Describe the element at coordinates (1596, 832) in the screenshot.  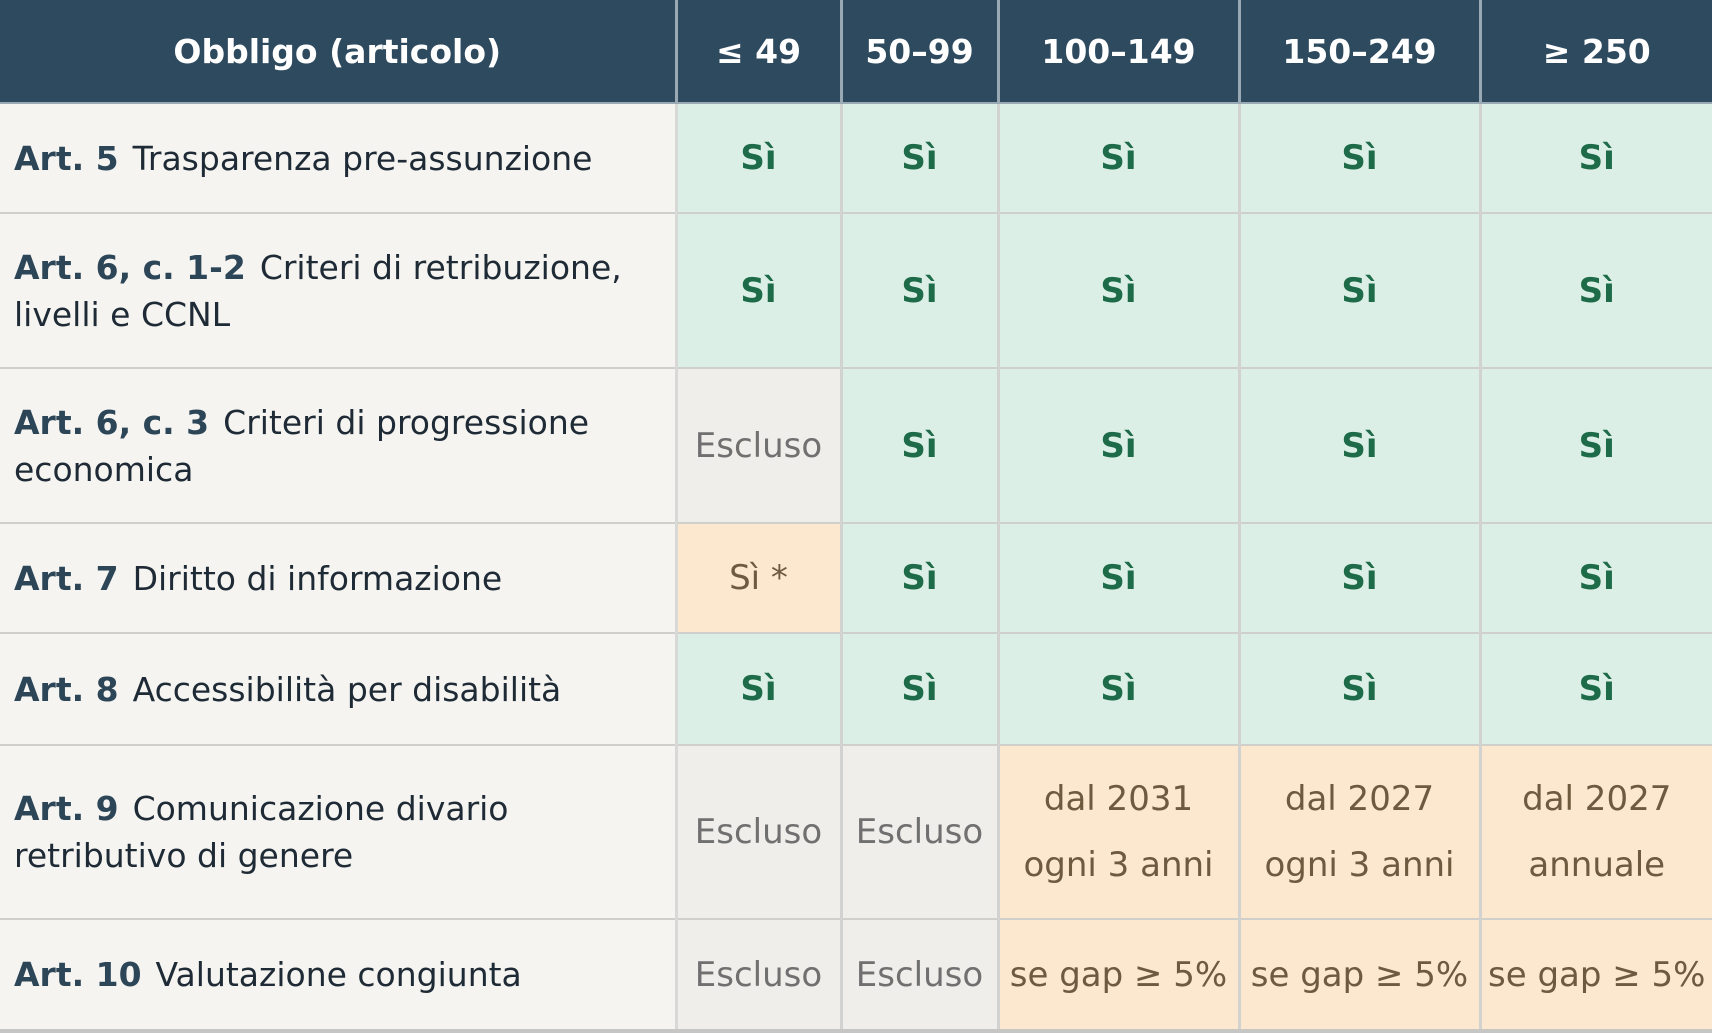
I see `status-cell: dal 2027 annuale` at that location.